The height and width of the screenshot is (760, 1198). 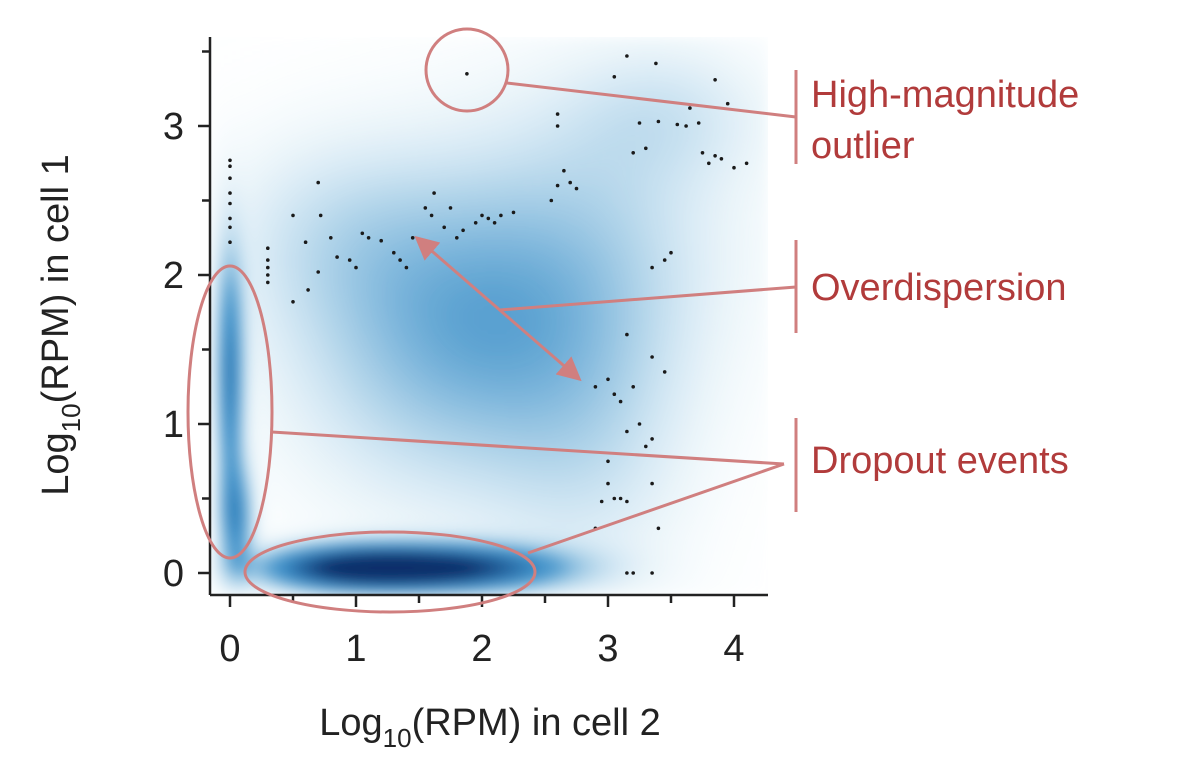 What do you see at coordinates (939, 288) in the screenshot?
I see `annotation-overdispersion: Overdispersion` at bounding box center [939, 288].